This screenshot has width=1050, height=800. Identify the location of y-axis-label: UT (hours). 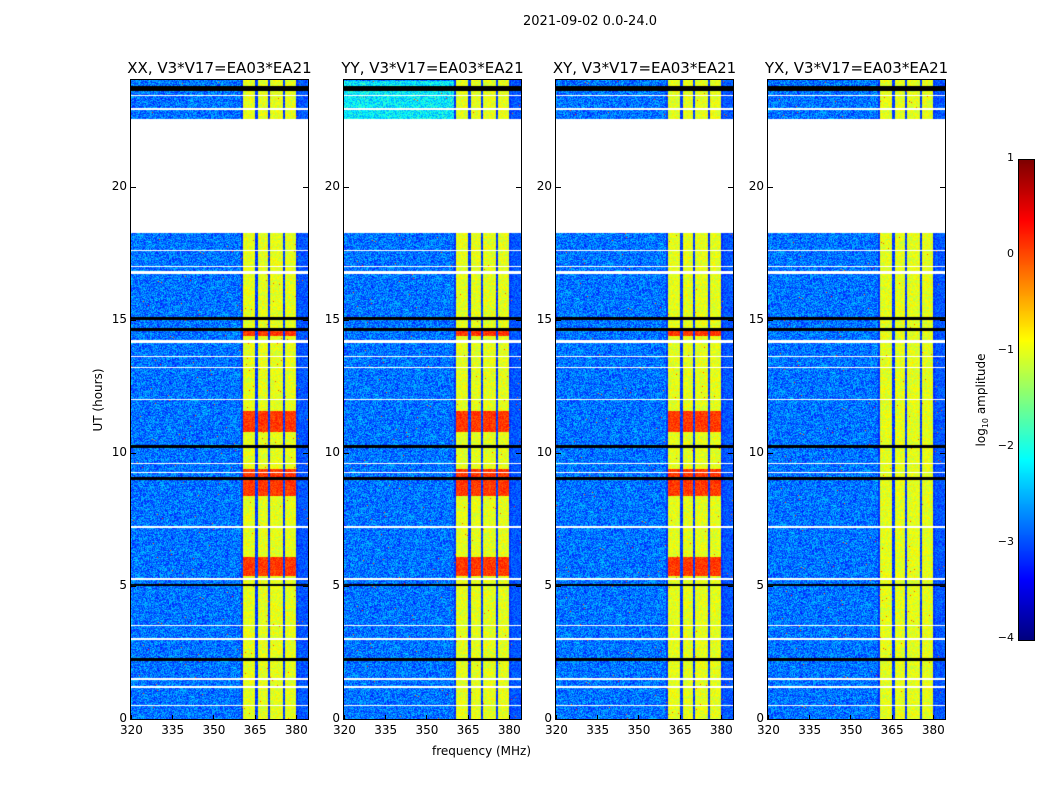
(98, 400).